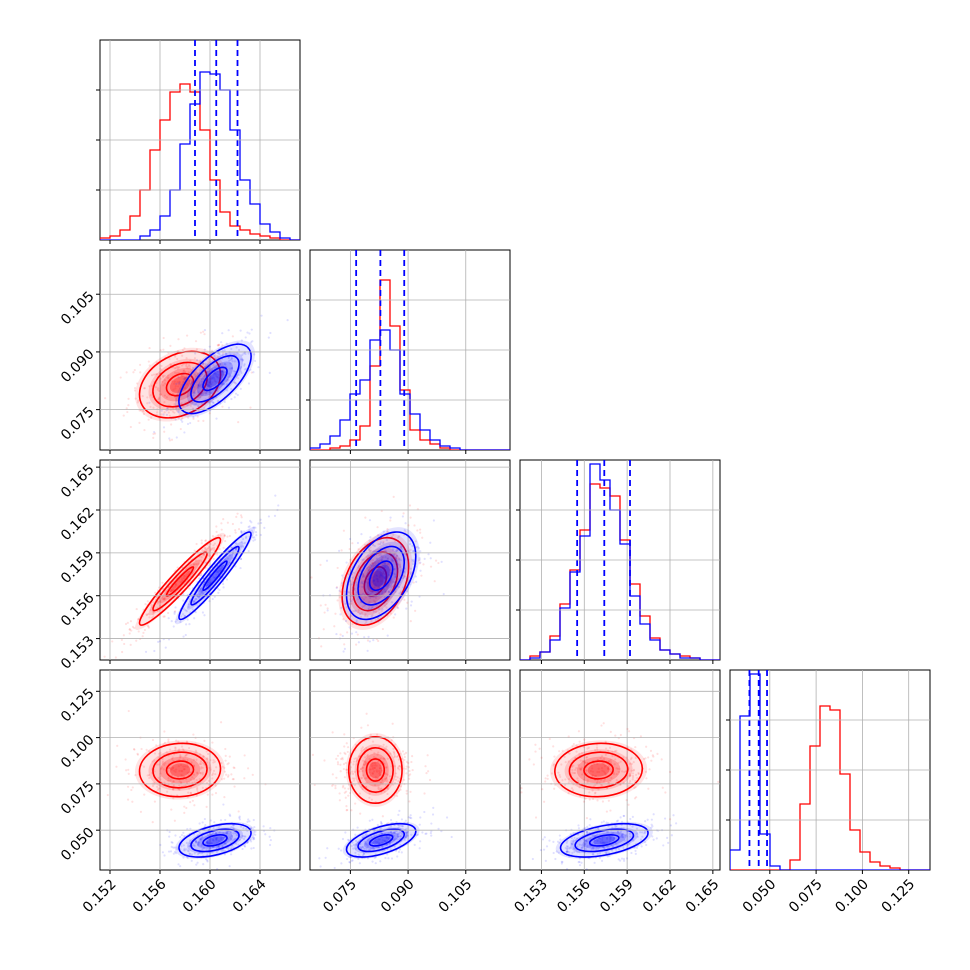  What do you see at coordinates (410, 770) in the screenshot?
I see `panel-background` at bounding box center [410, 770].